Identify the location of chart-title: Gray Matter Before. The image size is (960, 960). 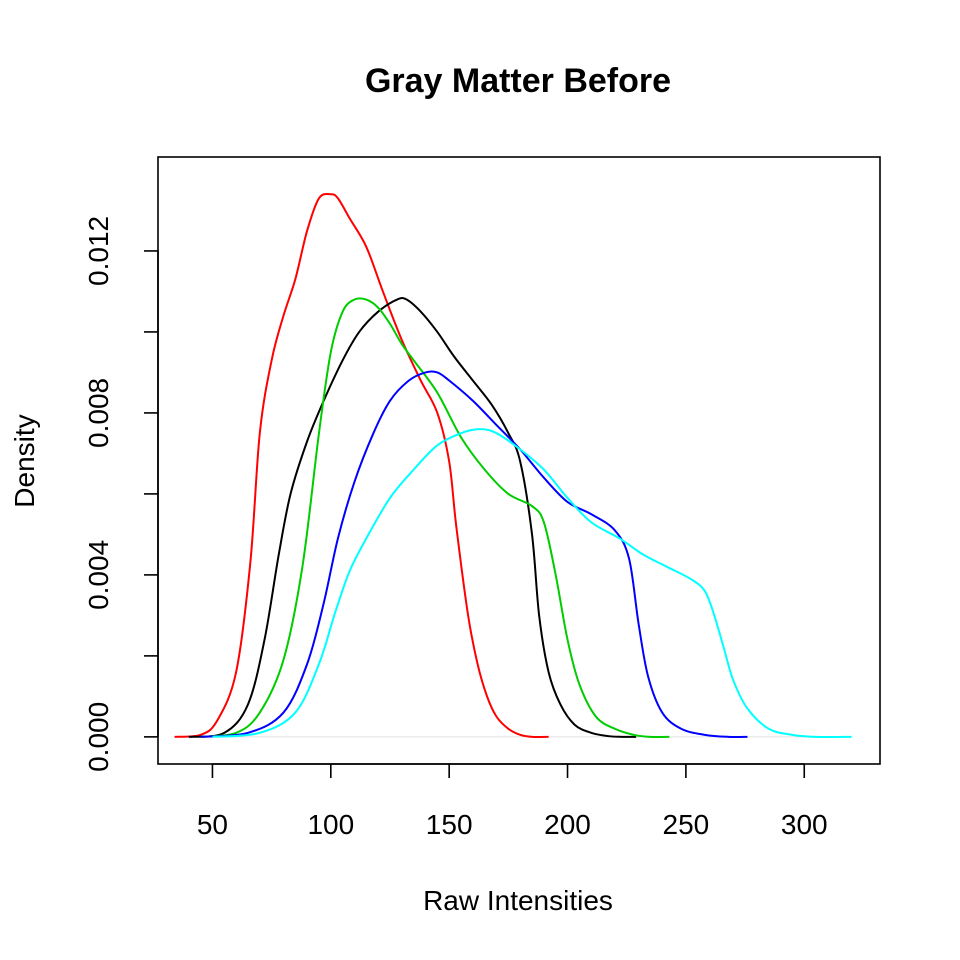
(518, 81).